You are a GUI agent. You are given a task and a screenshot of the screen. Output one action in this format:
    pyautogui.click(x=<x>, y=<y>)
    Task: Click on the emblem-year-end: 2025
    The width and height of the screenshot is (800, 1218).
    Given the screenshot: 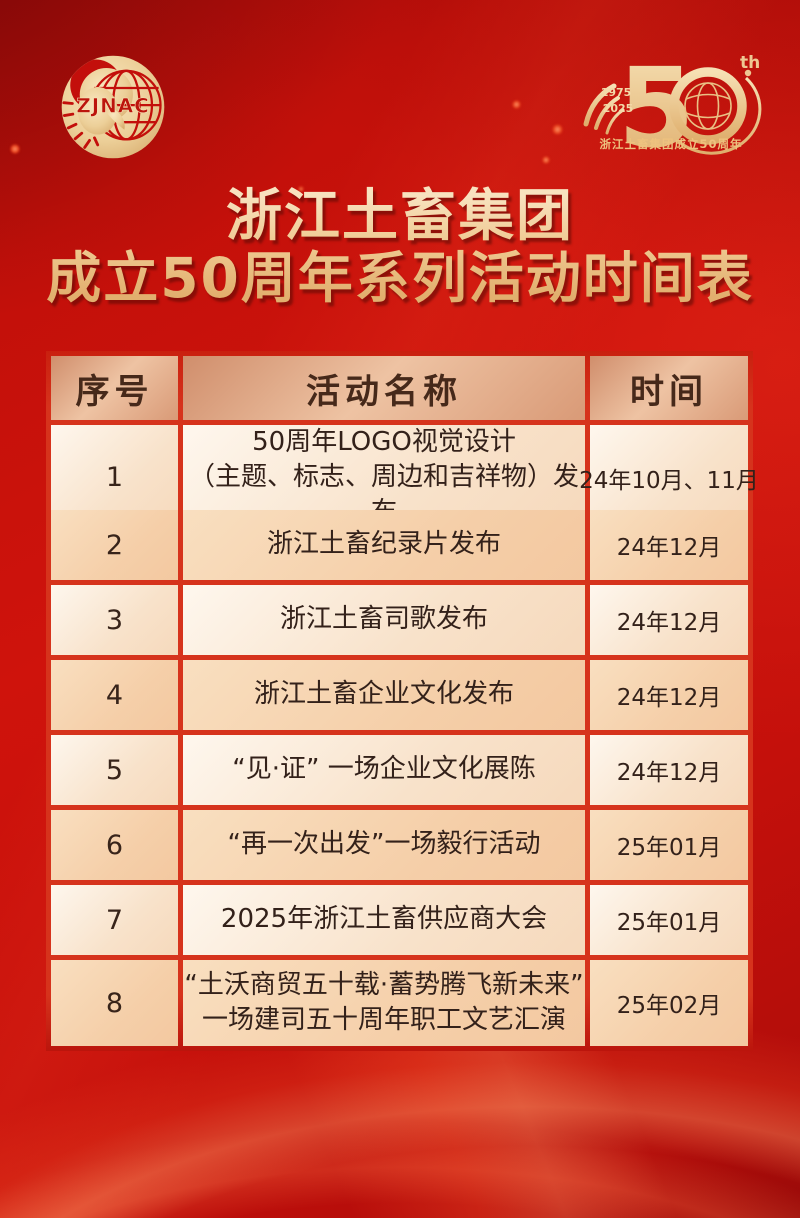 What is the action you would take?
    pyautogui.click(x=618, y=108)
    